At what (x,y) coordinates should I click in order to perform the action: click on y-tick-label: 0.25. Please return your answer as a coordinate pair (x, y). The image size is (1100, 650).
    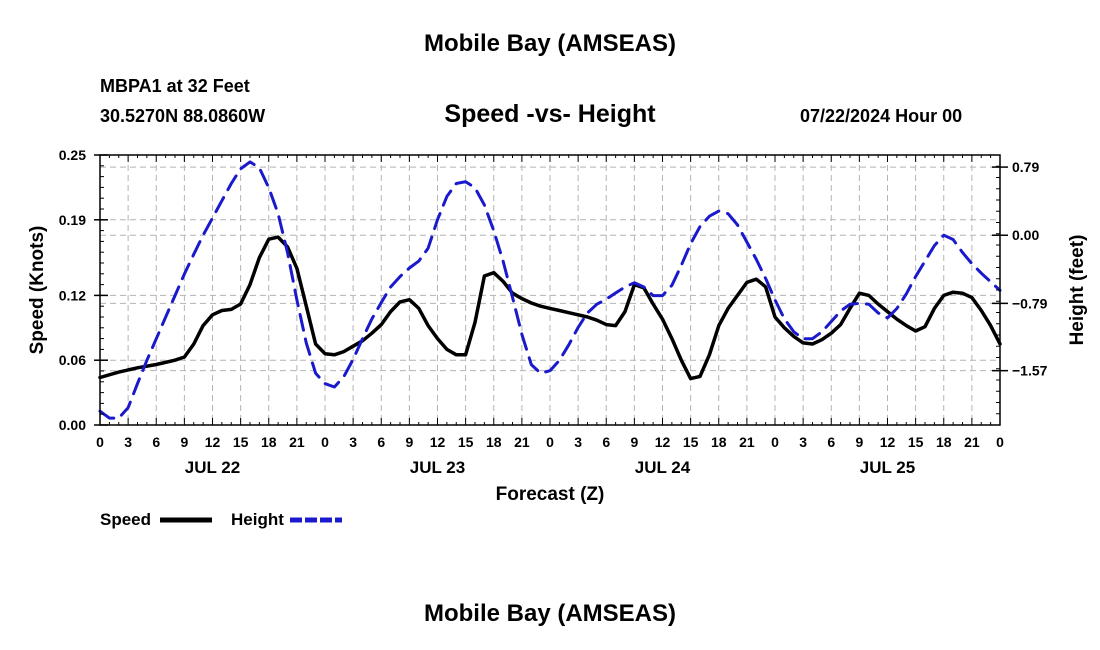
    Looking at the image, I should click on (72, 155).